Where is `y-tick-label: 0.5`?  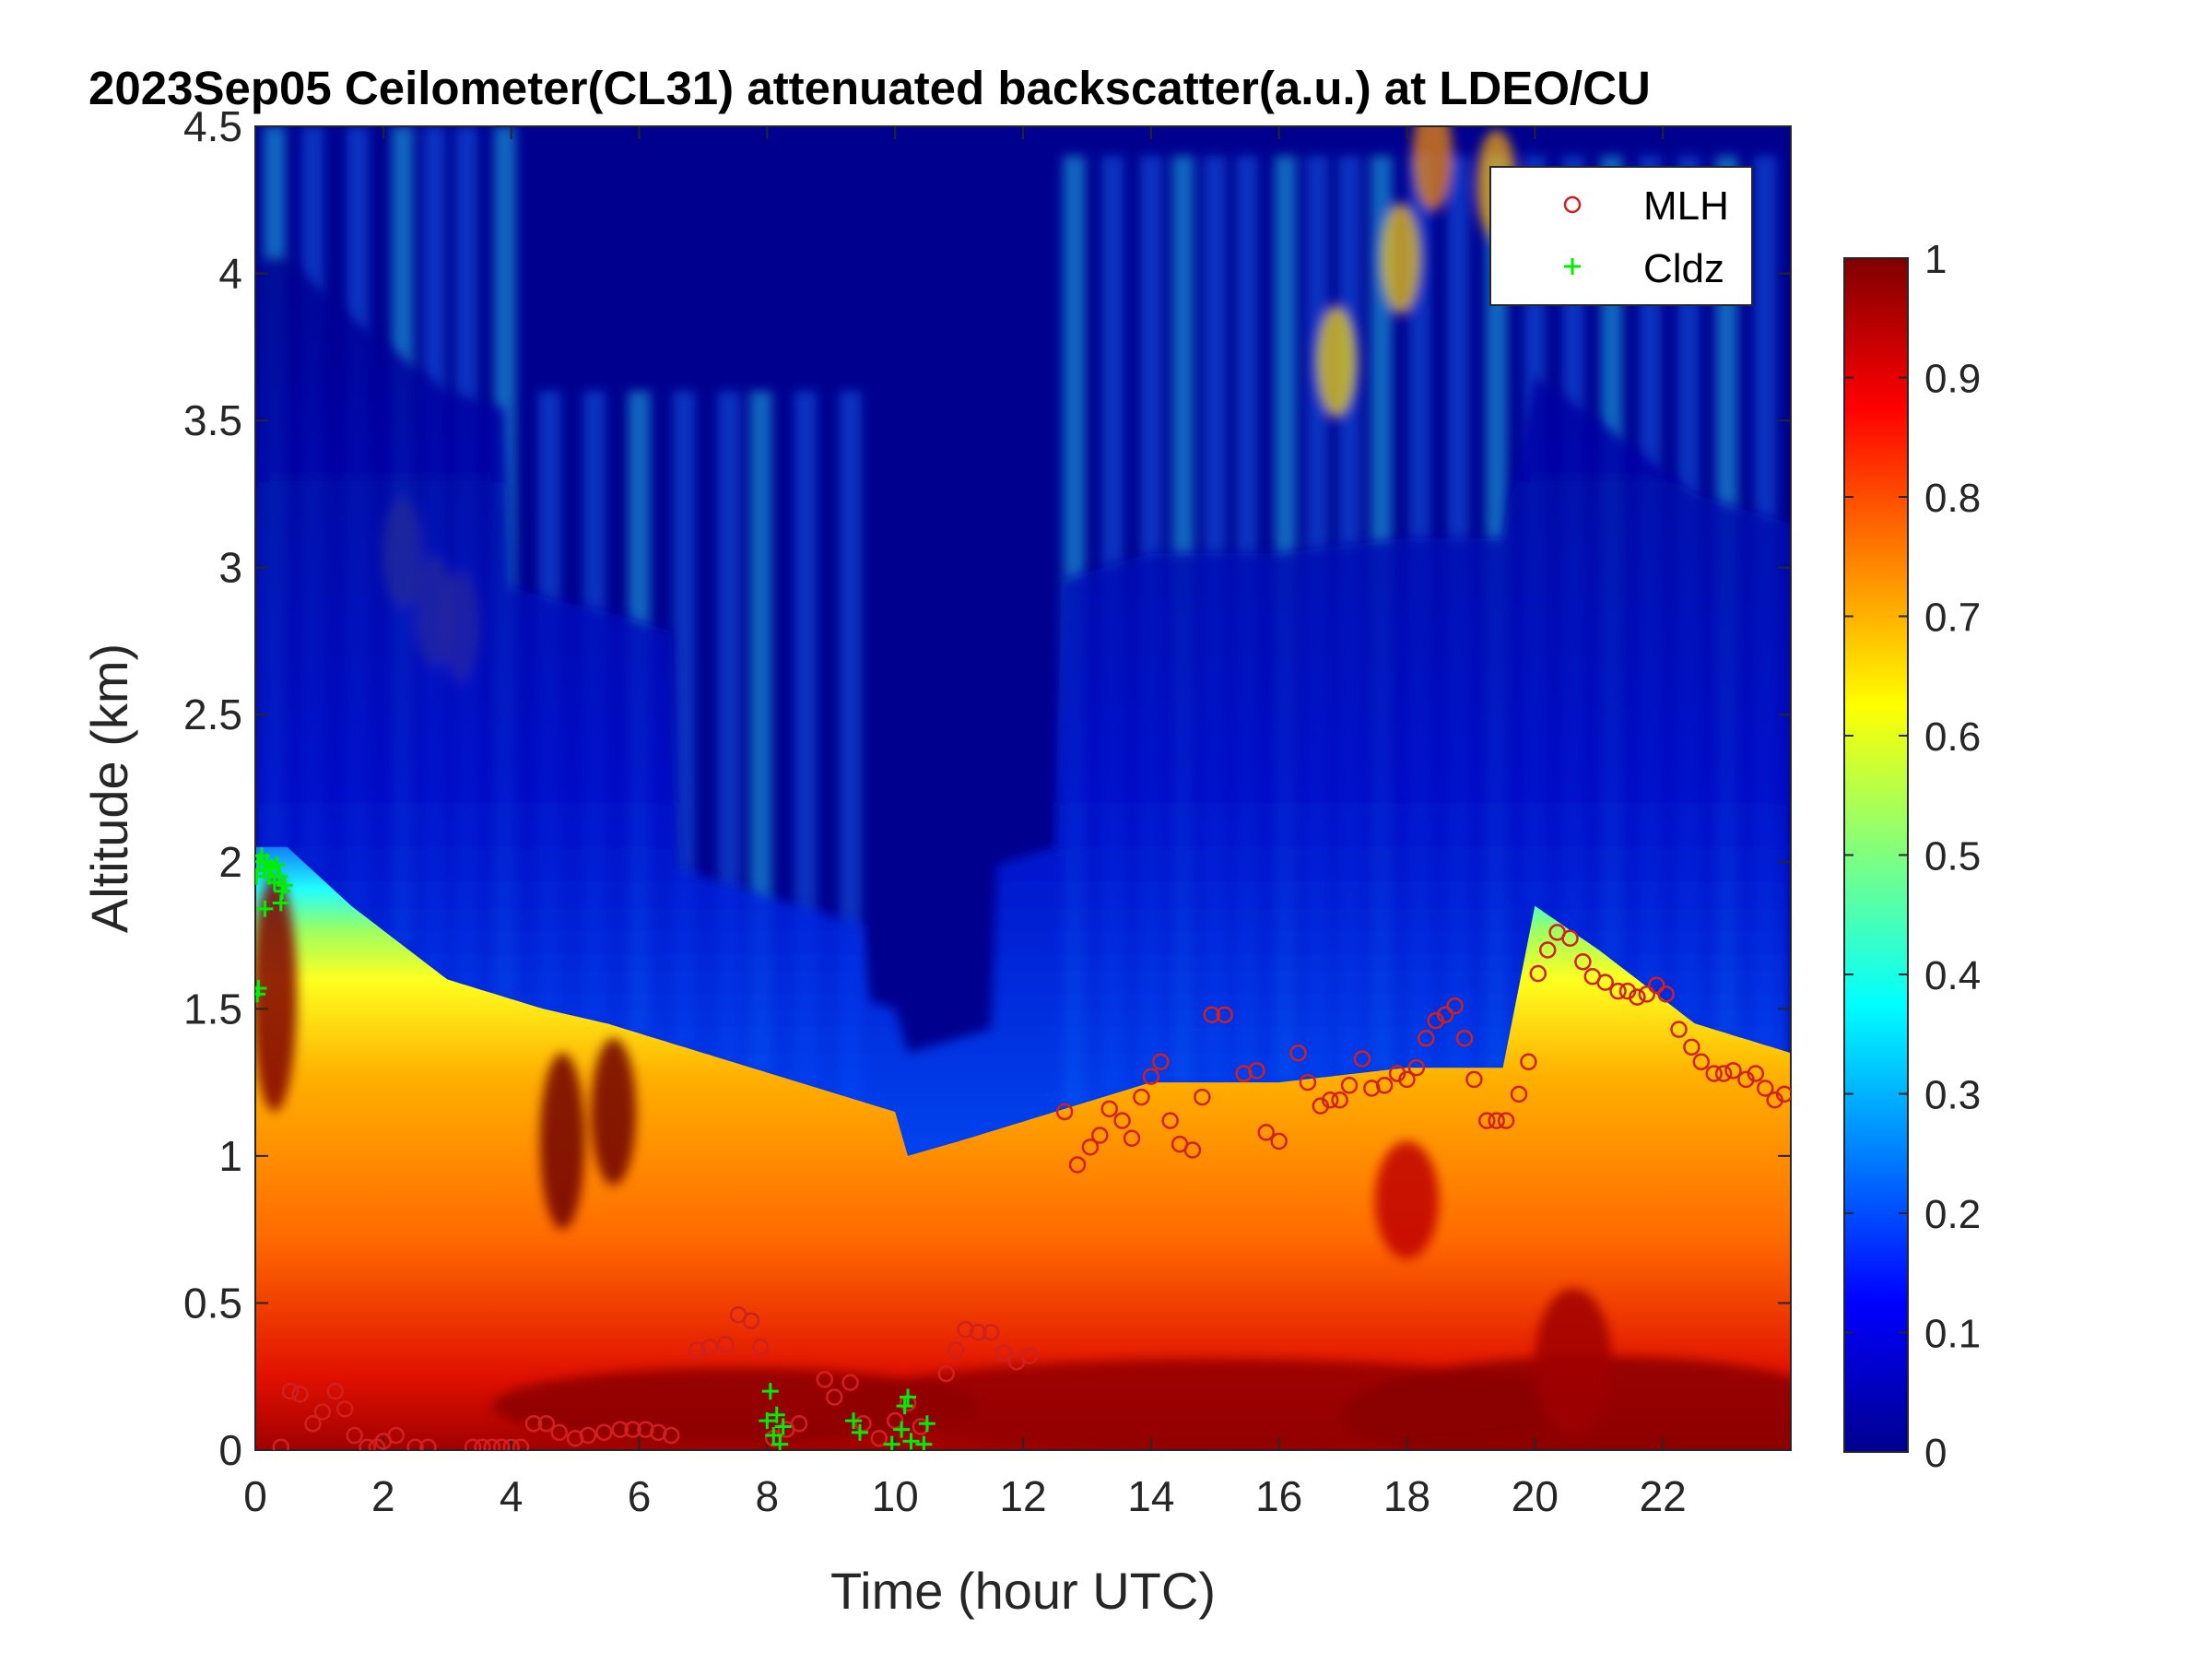 y-tick-label: 0.5 is located at coordinates (212, 1303).